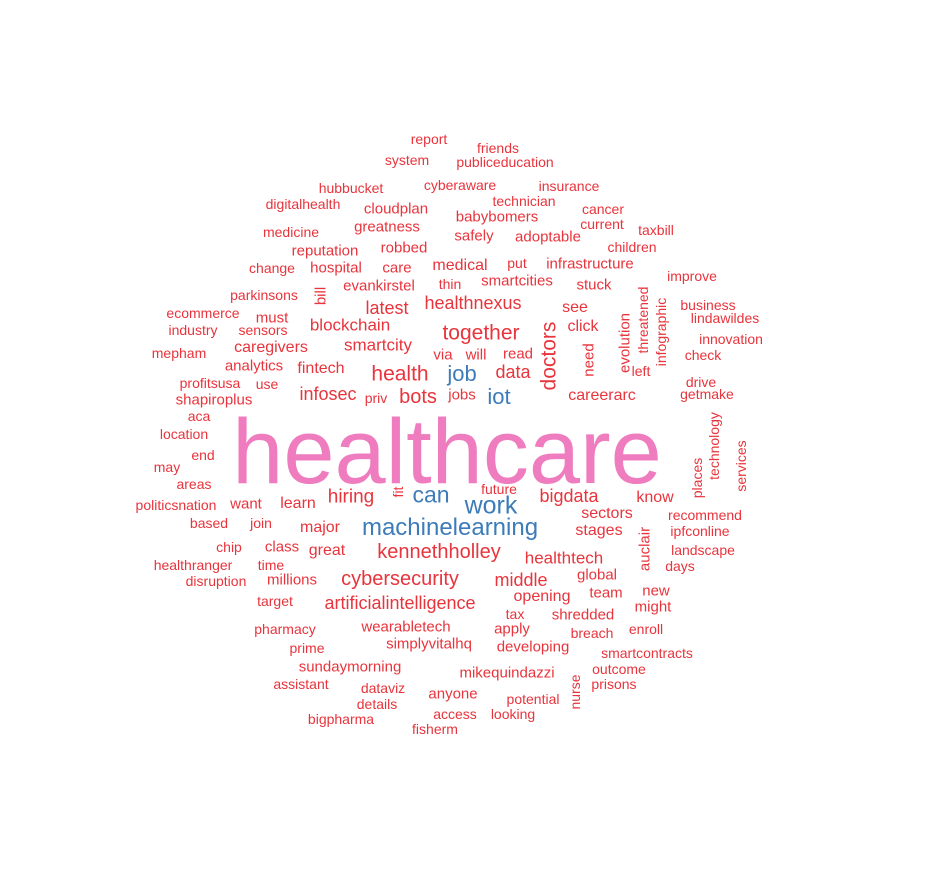 The width and height of the screenshot is (929, 892). I want to click on word-change: change, so click(272, 268).